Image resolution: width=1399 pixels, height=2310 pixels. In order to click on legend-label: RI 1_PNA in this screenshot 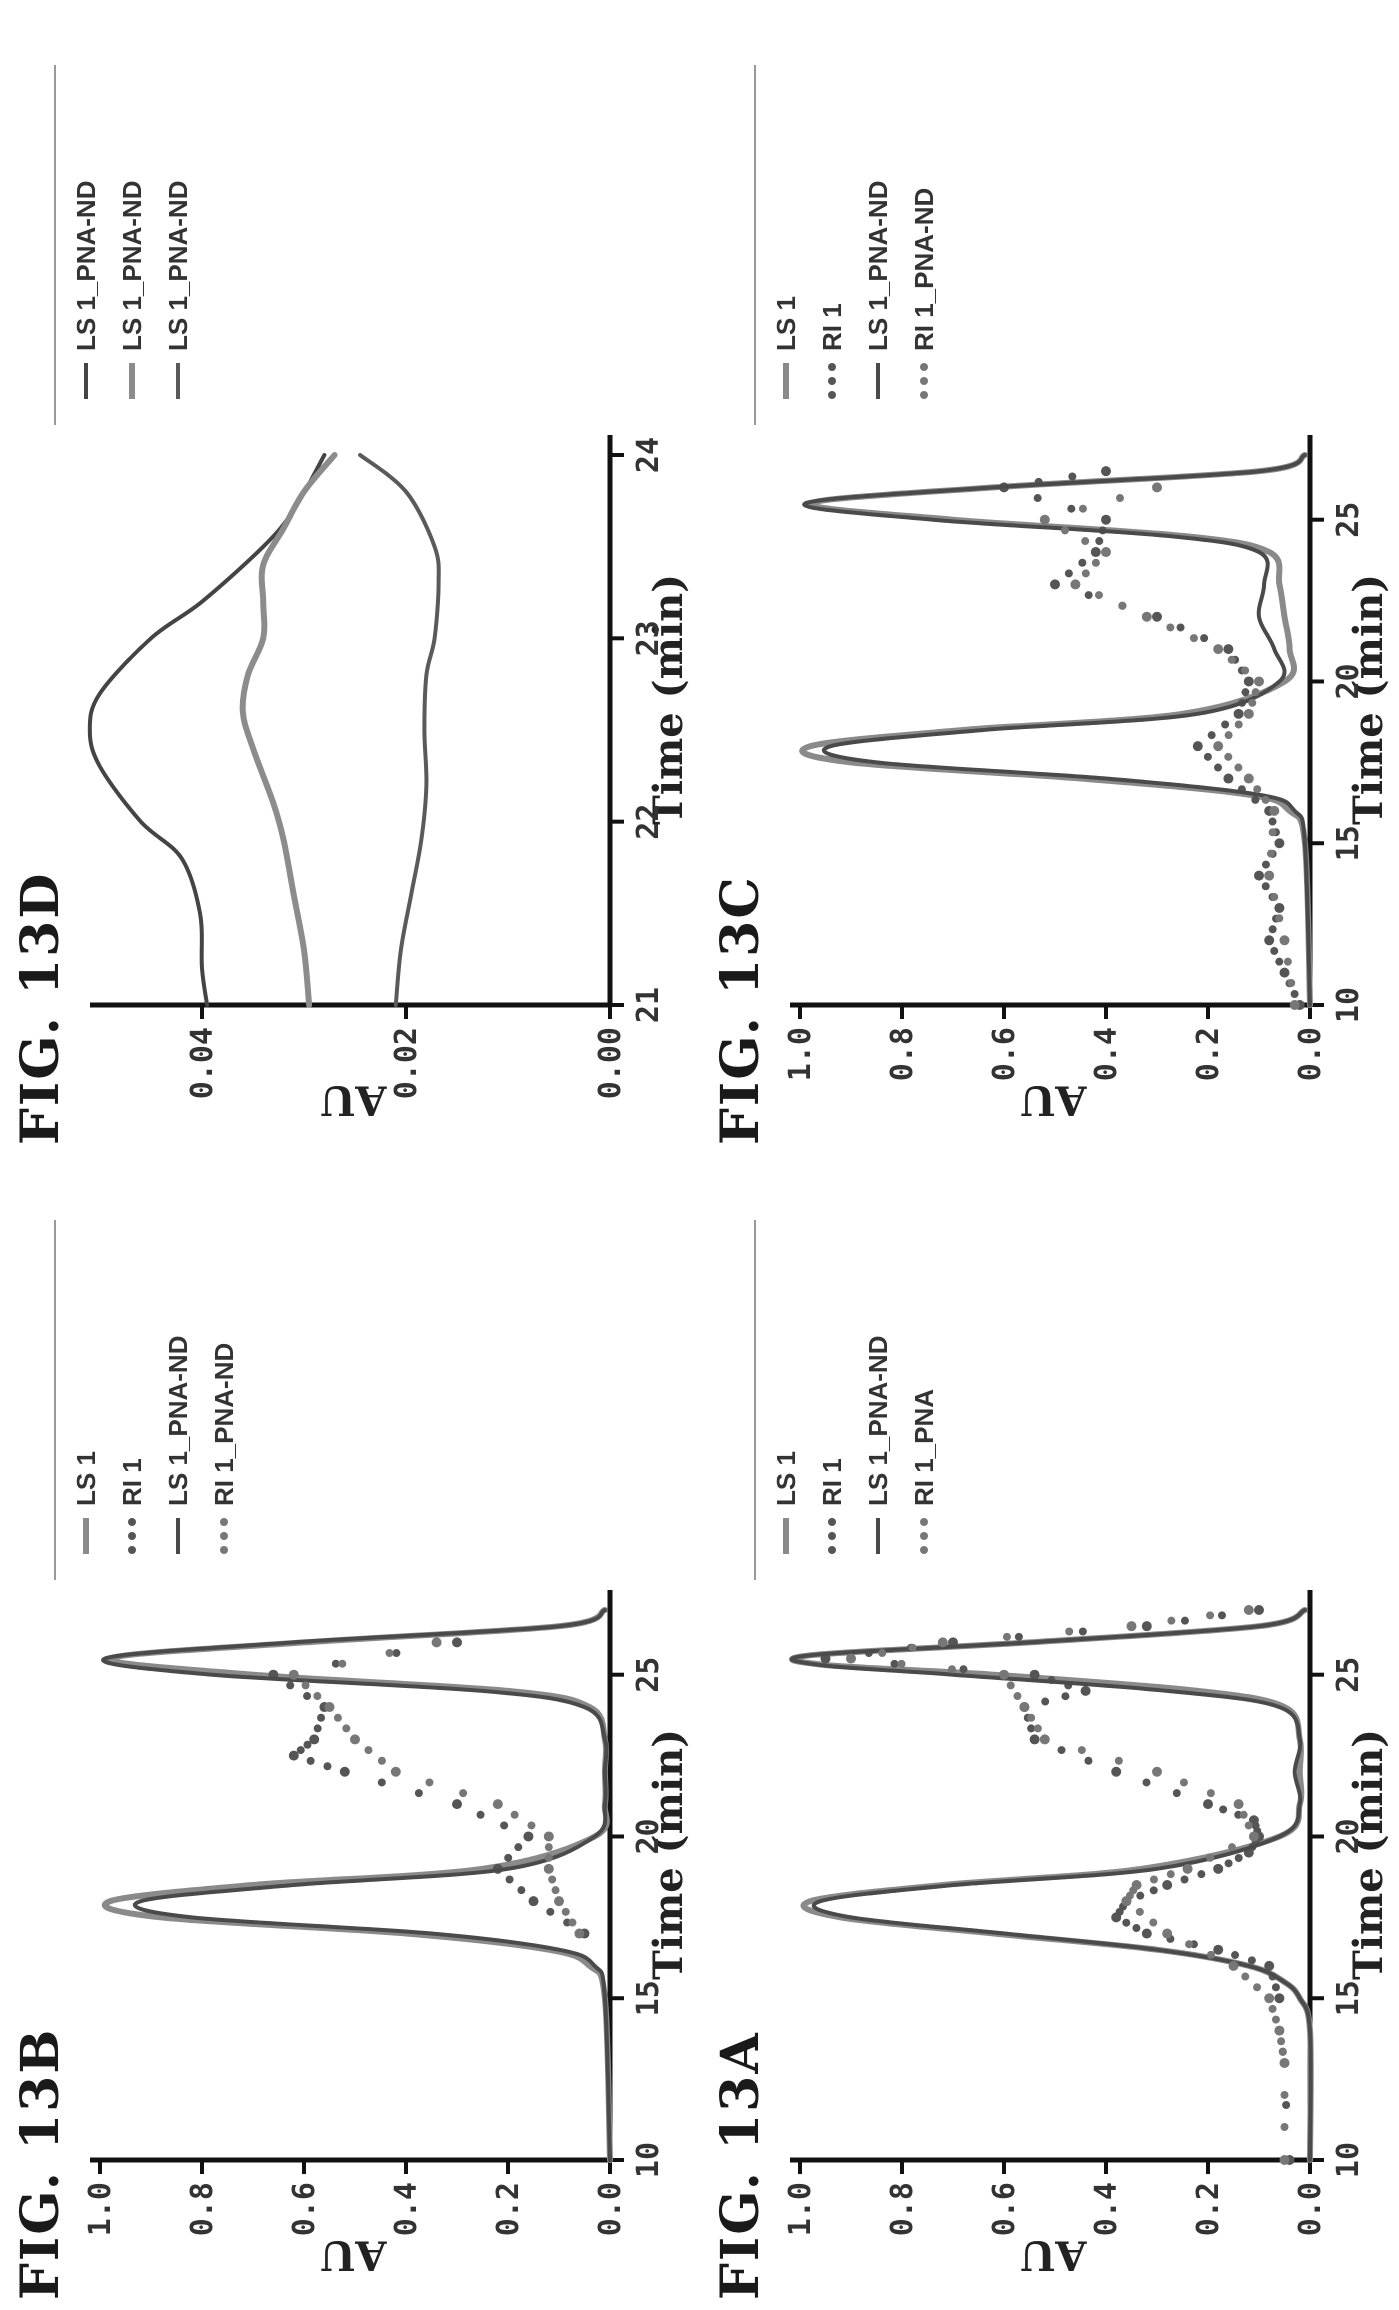, I will do `click(924, 1447)`.